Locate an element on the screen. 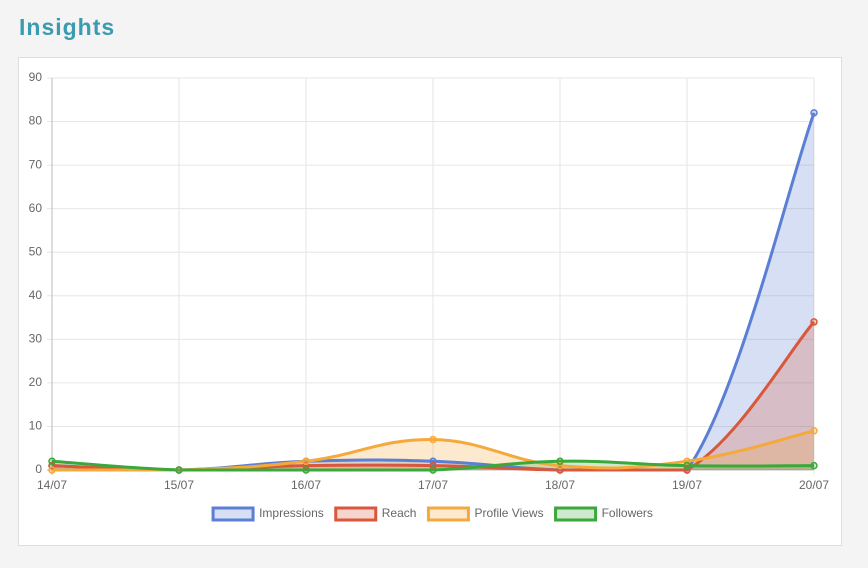  series-line is located at coordinates (433, 465).